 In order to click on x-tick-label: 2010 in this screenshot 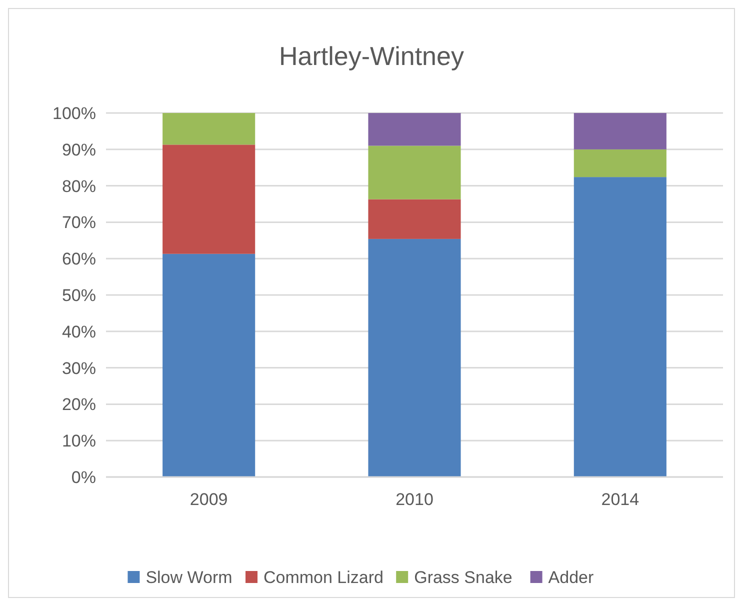, I will do `click(415, 499)`.